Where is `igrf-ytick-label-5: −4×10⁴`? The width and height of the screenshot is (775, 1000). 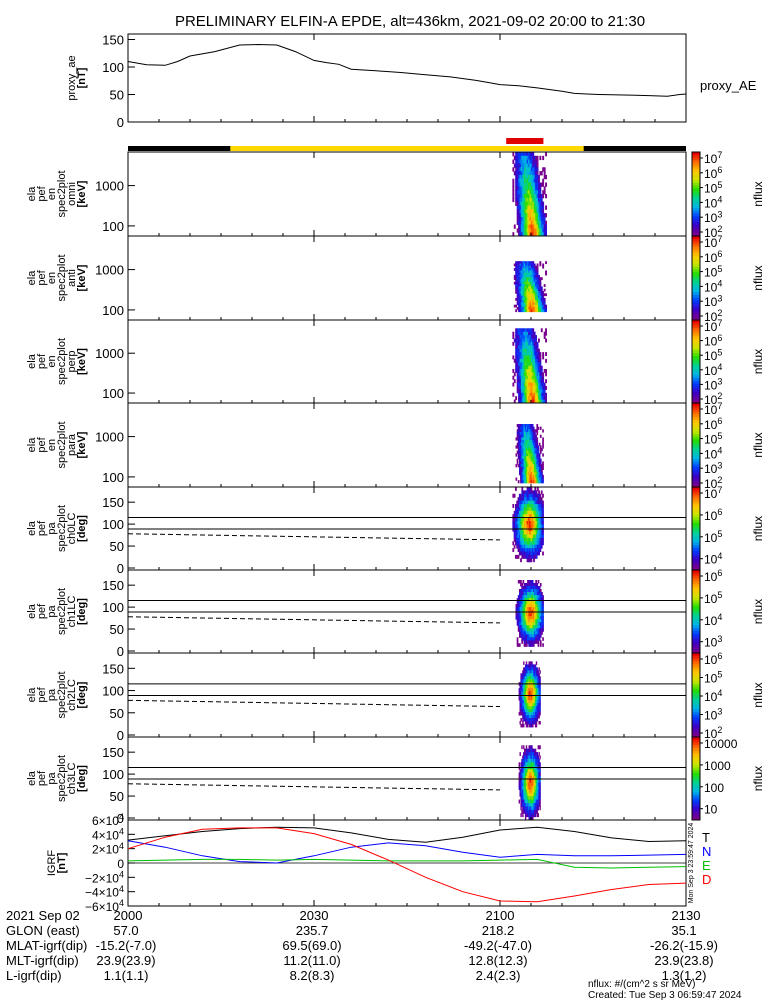
igrf-ytick-label-5: −4×10⁴ is located at coordinates (104, 892).